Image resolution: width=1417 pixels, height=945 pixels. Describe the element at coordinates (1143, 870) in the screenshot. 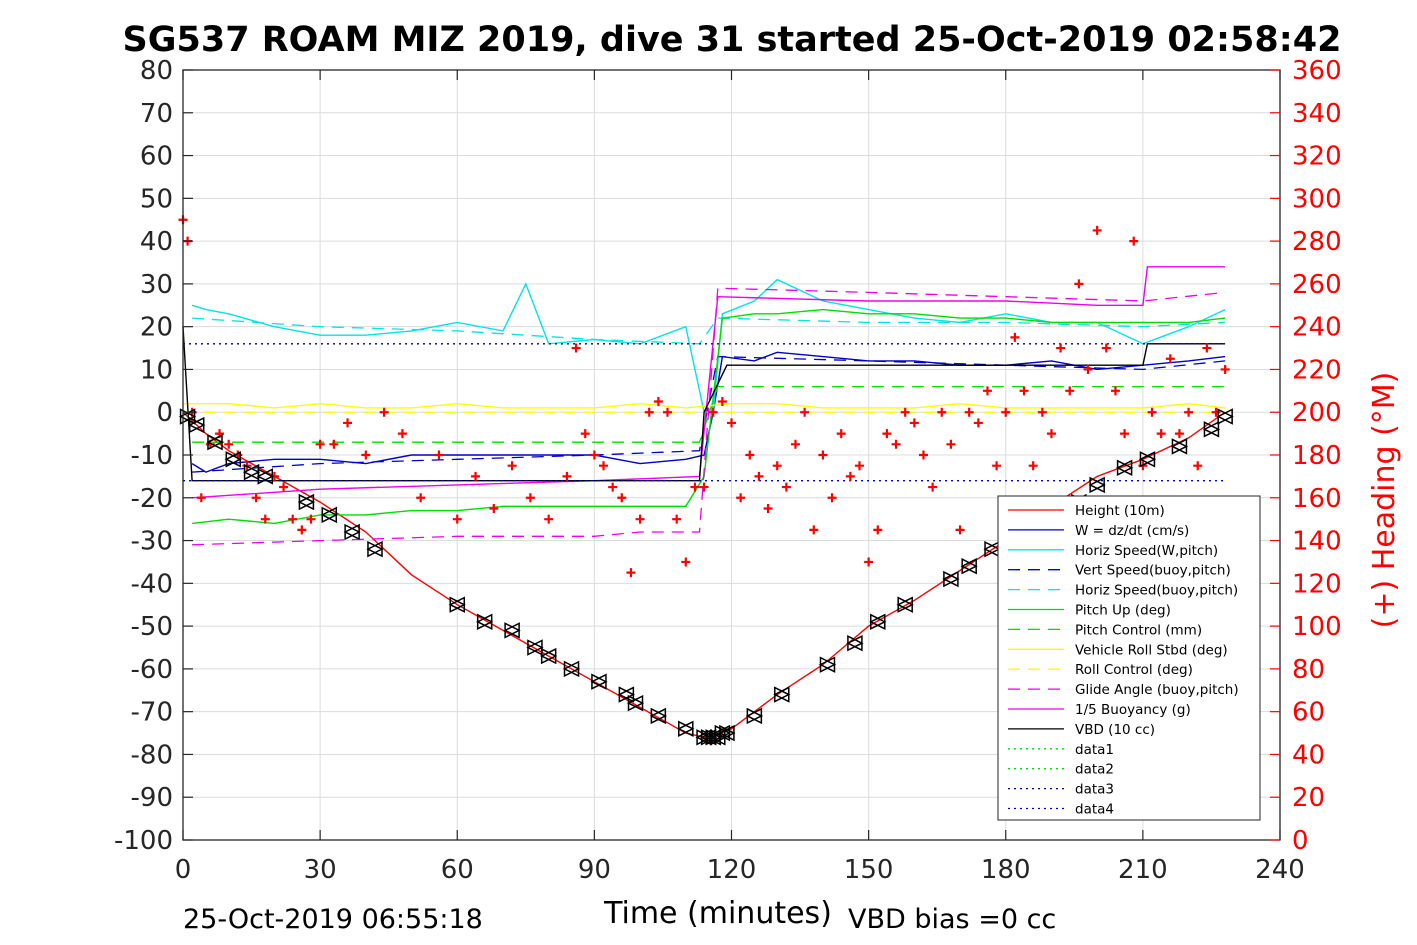

I see `x-tick-label: 210` at that location.